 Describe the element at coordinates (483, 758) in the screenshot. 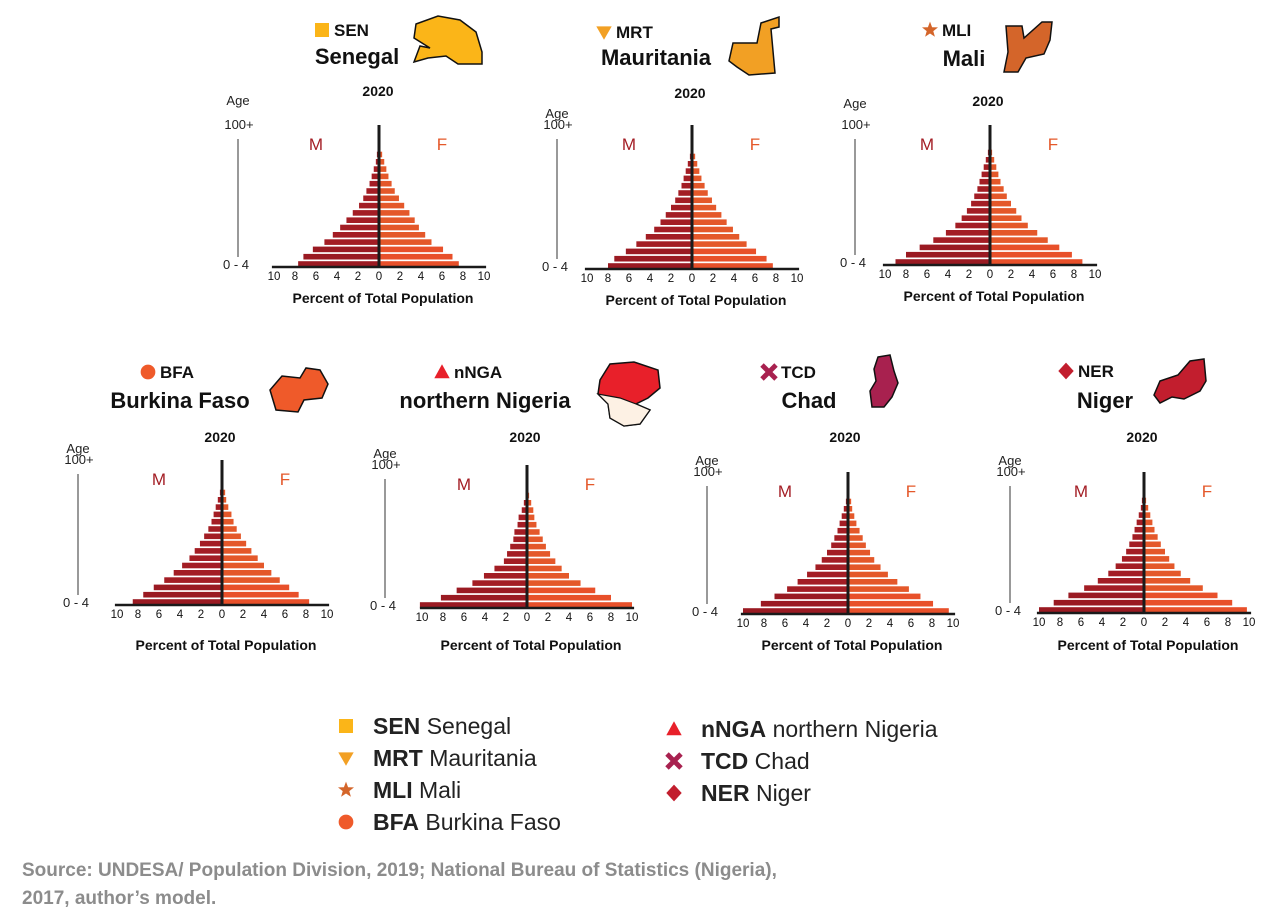

I see `legend-name: Mauritania` at that location.